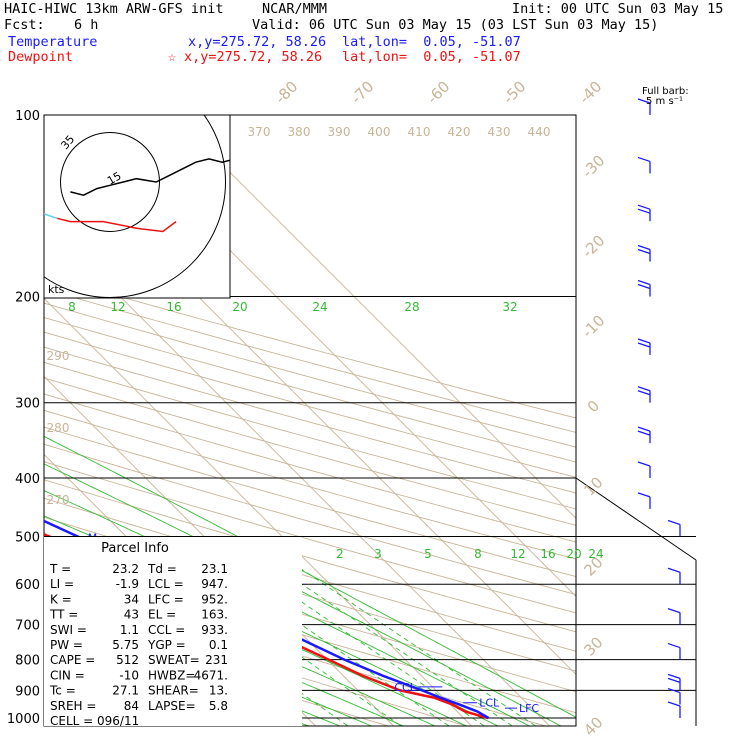  What do you see at coordinates (214, 630) in the screenshot?
I see `parcel-info-value: 933.` at bounding box center [214, 630].